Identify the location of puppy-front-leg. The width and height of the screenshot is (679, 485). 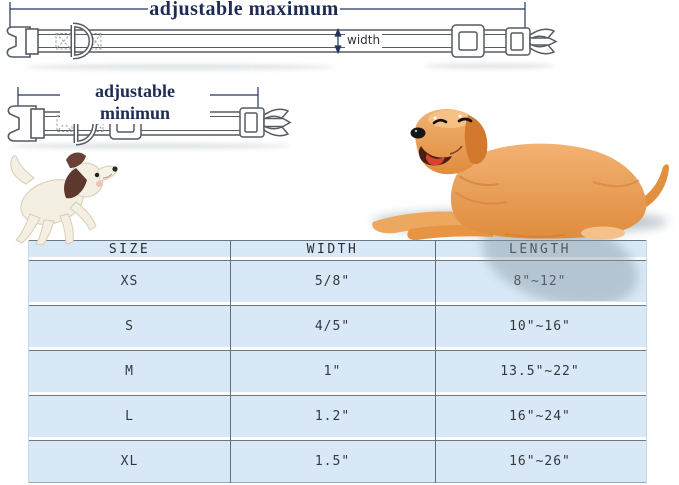
(83, 216).